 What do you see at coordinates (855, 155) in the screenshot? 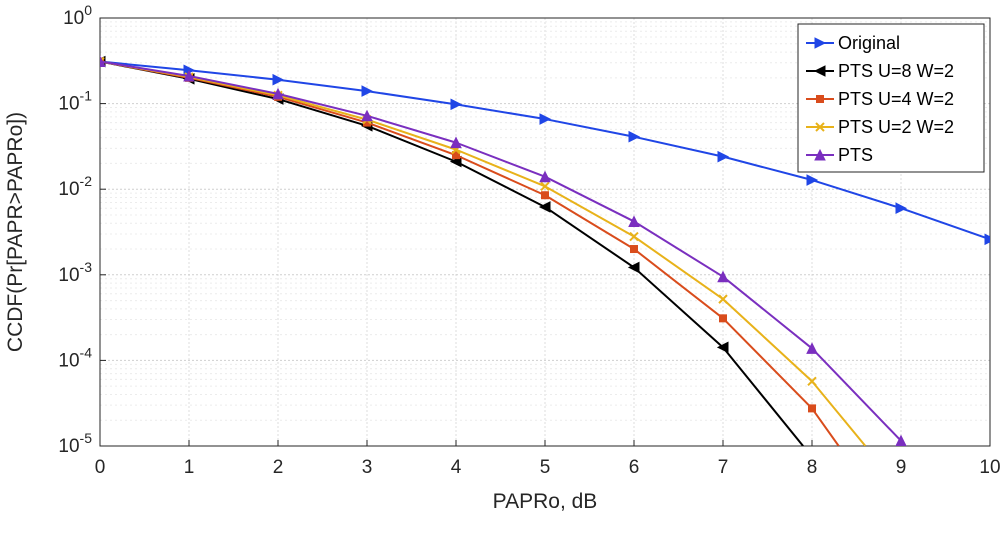
I see `legend-label: PTS` at bounding box center [855, 155].